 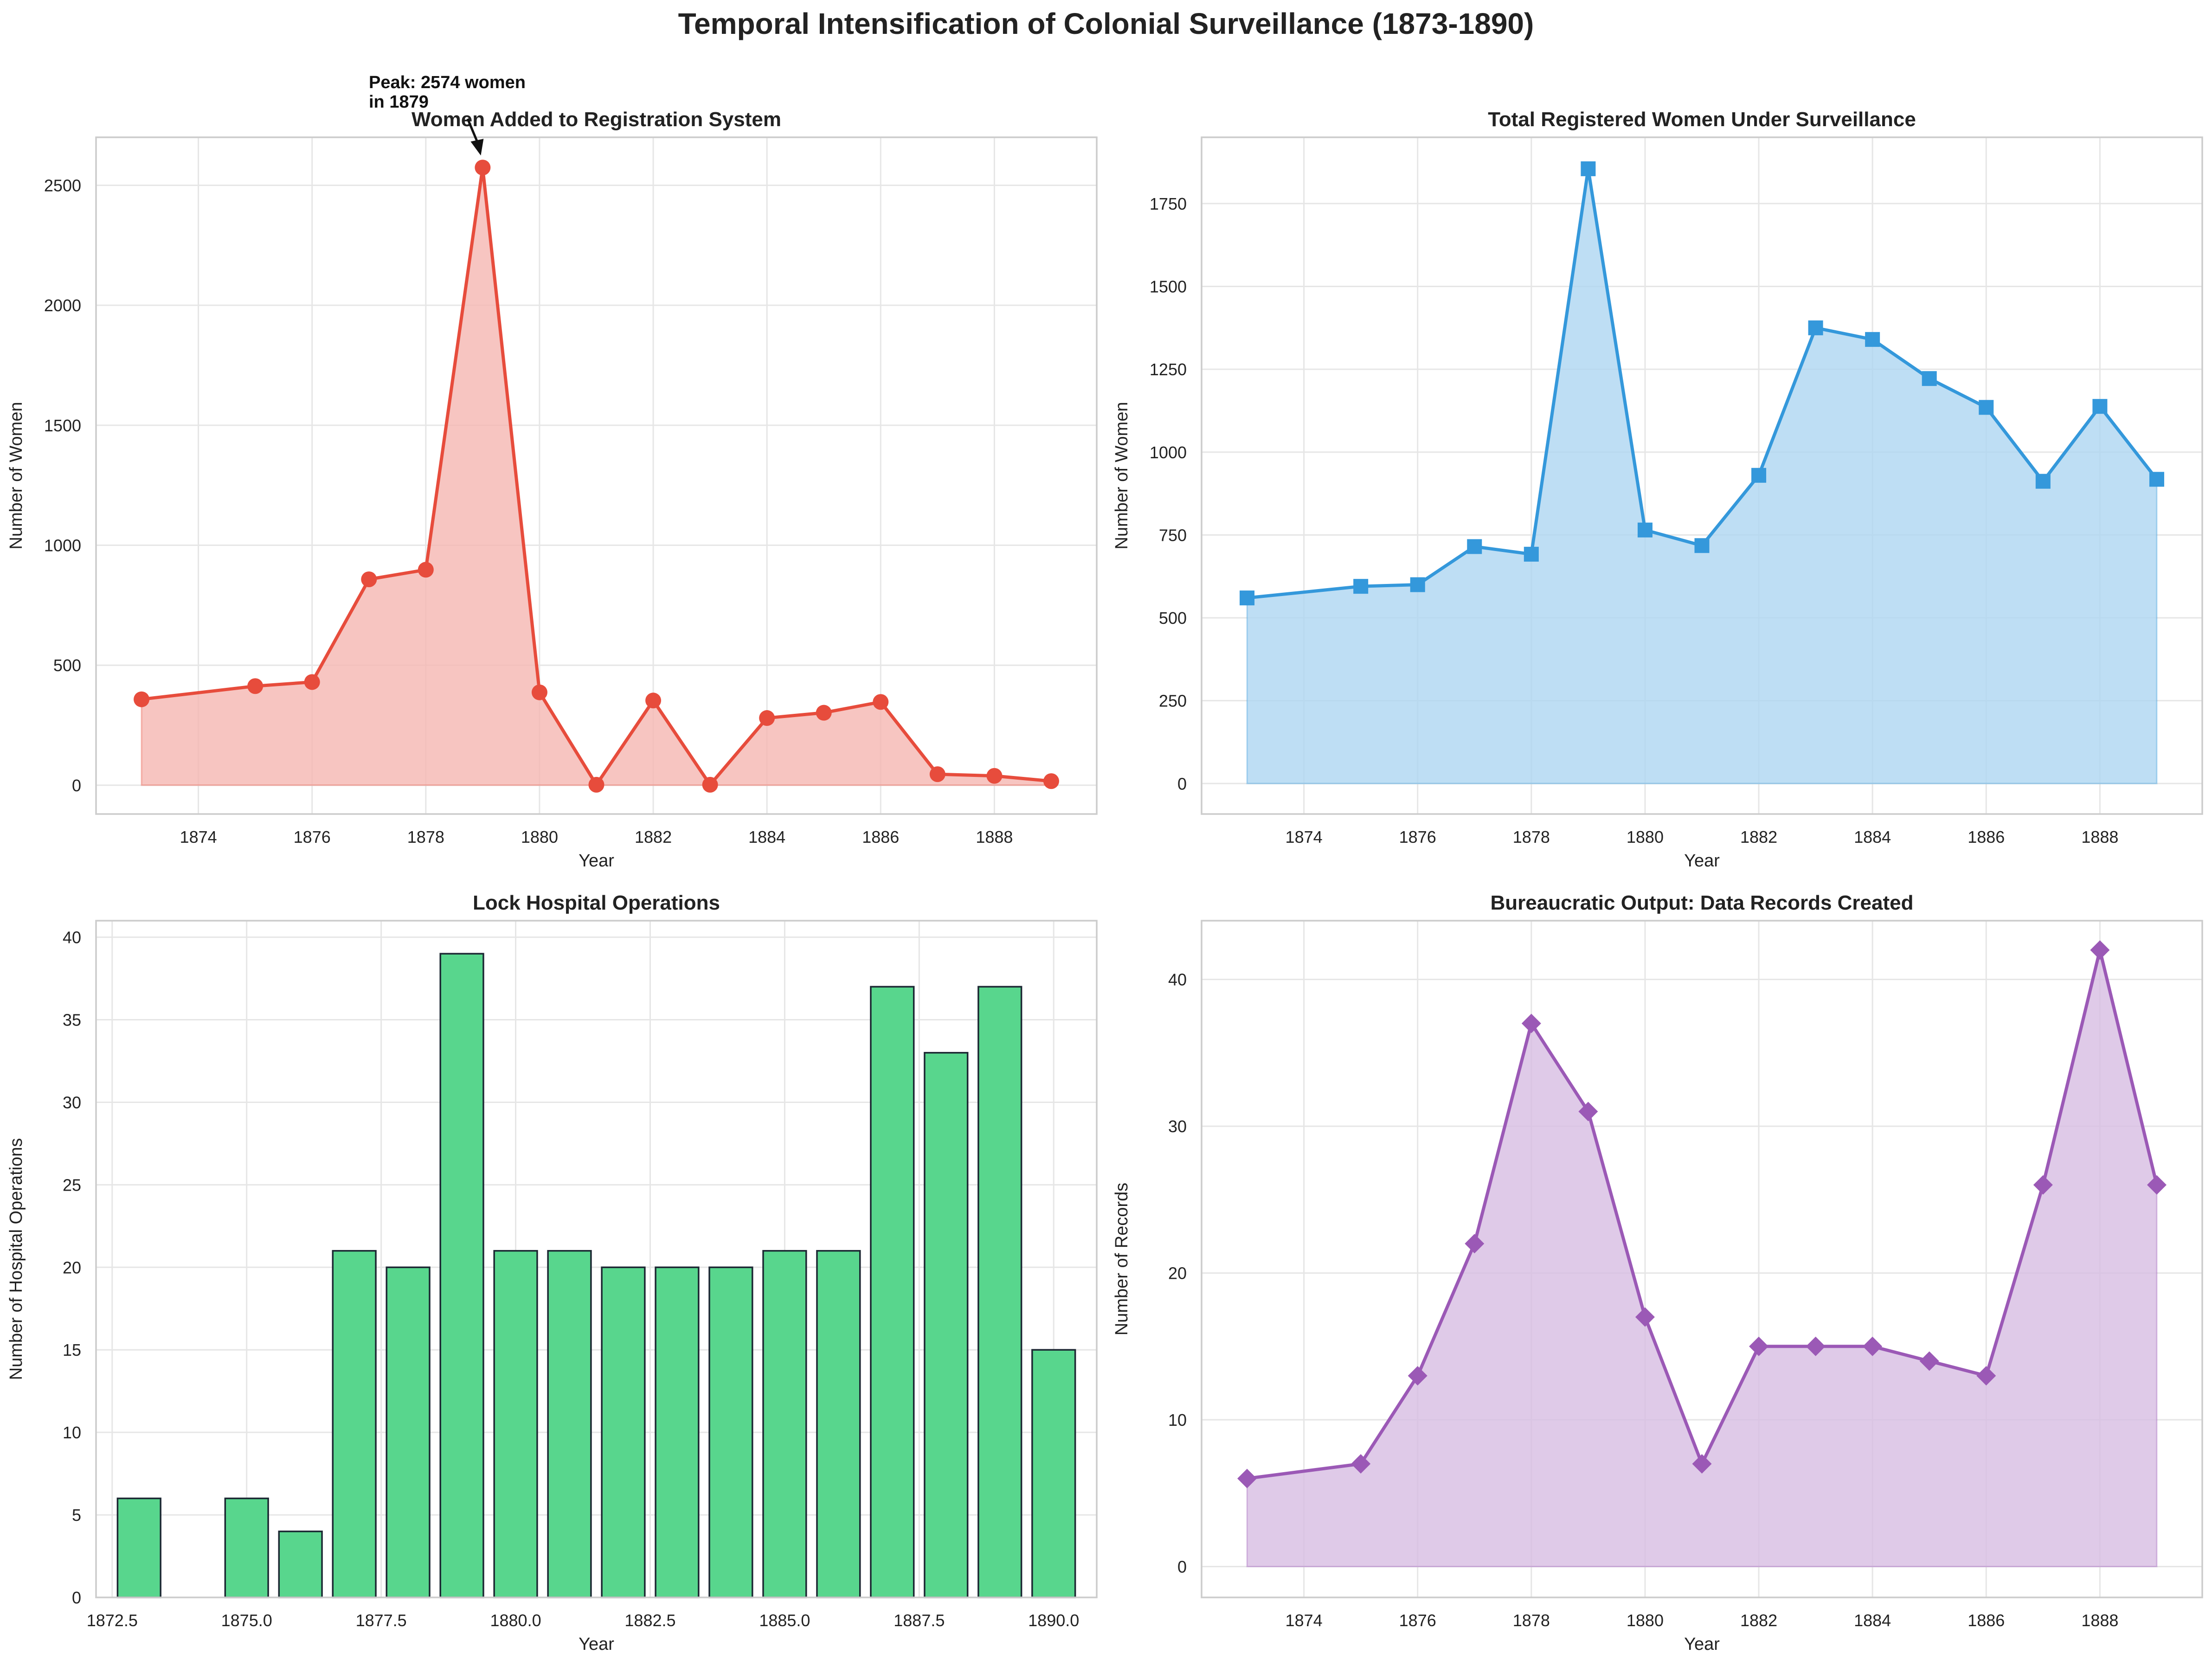 What do you see at coordinates (62, 185) in the screenshot?
I see `y-tick-label: 2500` at bounding box center [62, 185].